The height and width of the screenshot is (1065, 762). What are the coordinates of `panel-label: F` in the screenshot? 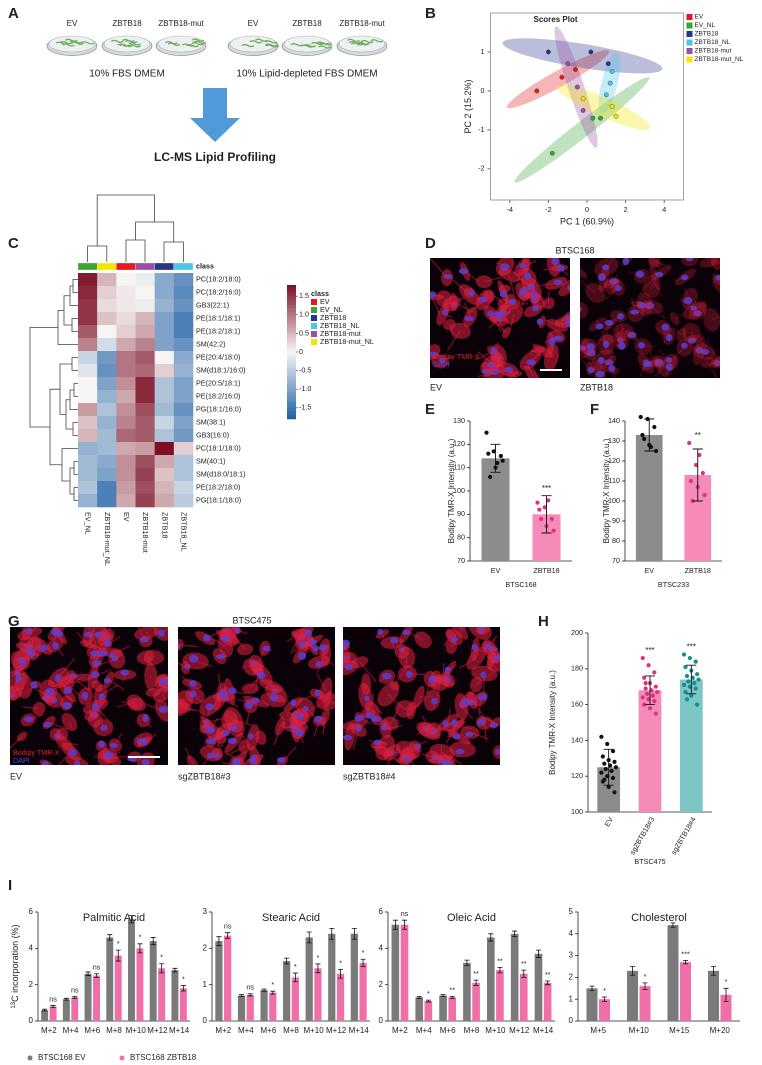 It's located at (594, 409).